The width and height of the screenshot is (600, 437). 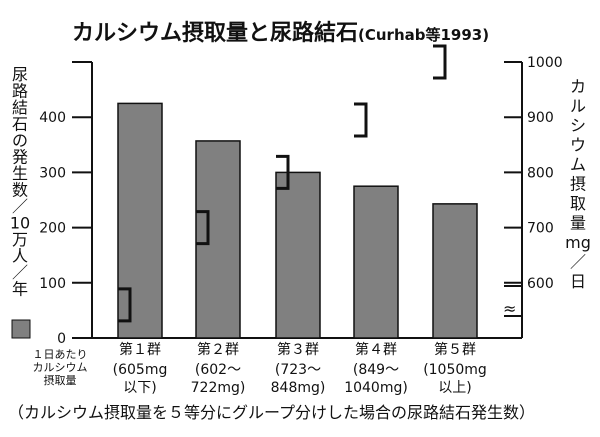 I want to click on left-axis-label-char: 数, so click(x=20, y=190).